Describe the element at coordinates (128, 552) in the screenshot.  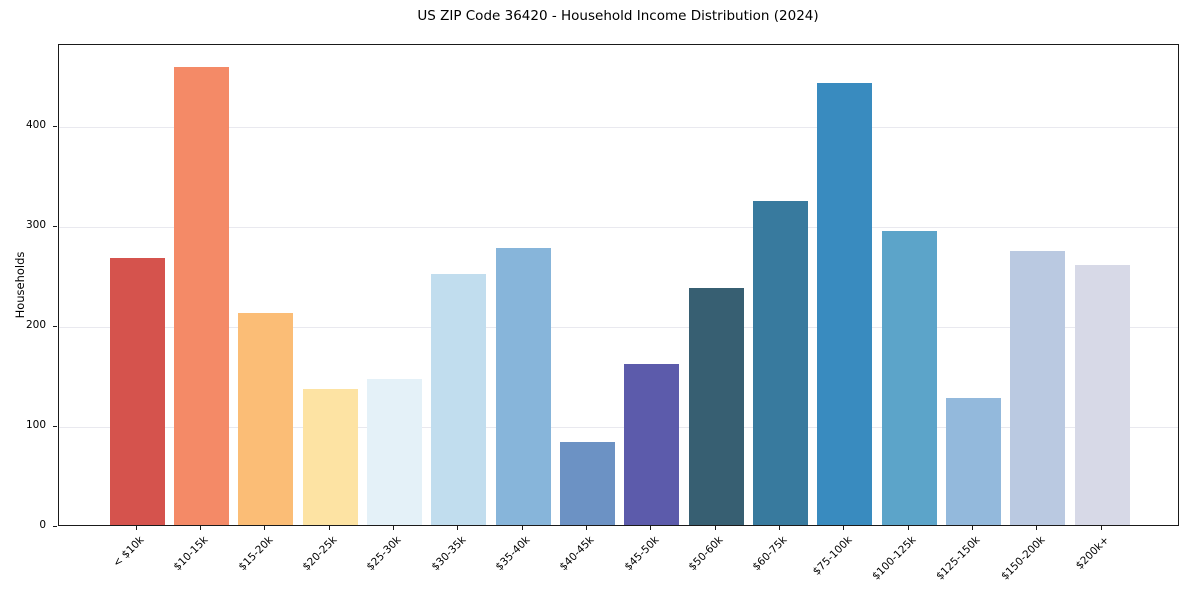
I see `x-tick-label-1: < $10k` at that location.